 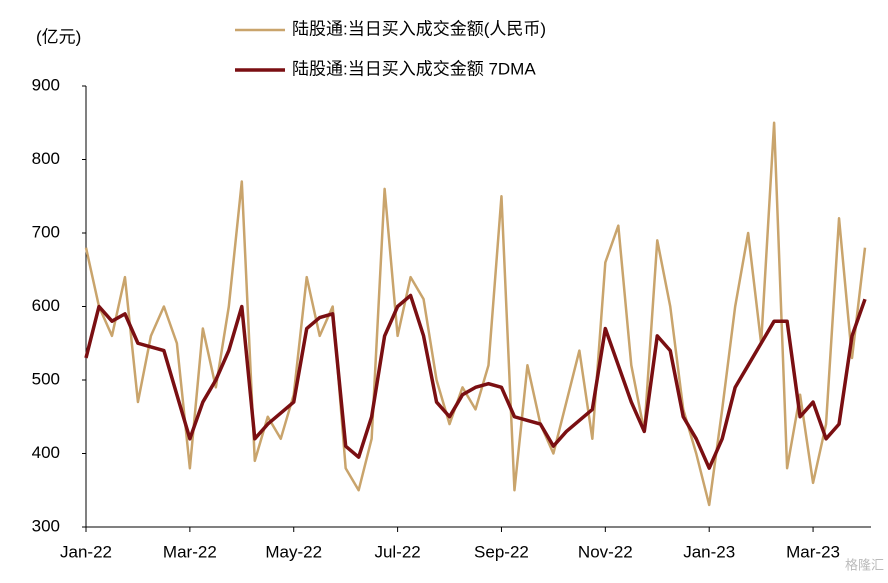 I want to click on x-tick-label: Jul-22, so click(x=397, y=551).